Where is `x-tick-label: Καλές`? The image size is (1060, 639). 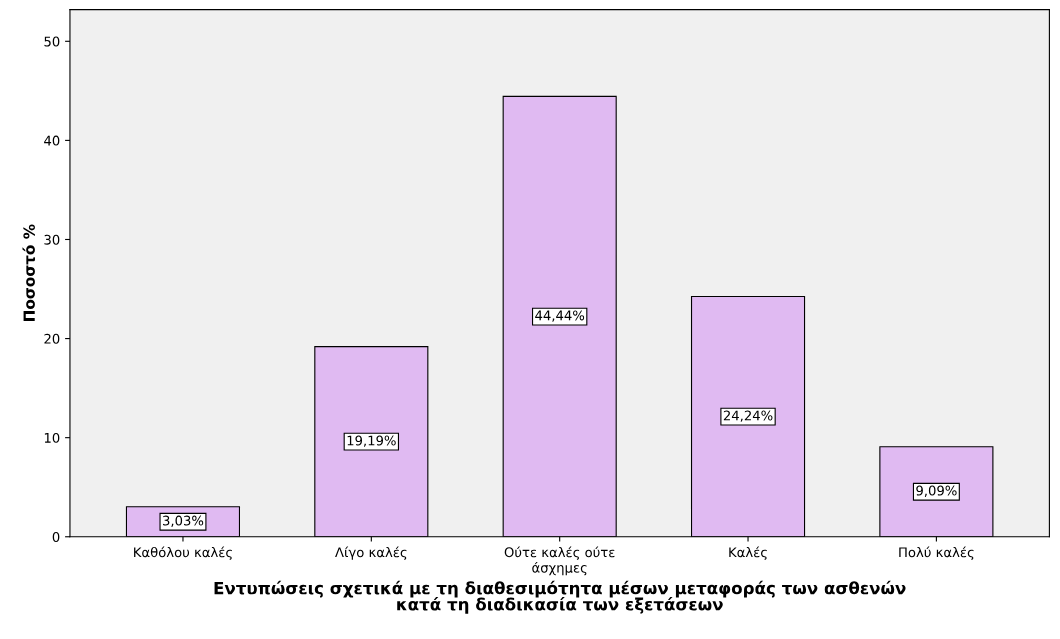 x-tick-label: Καλές is located at coordinates (748, 553).